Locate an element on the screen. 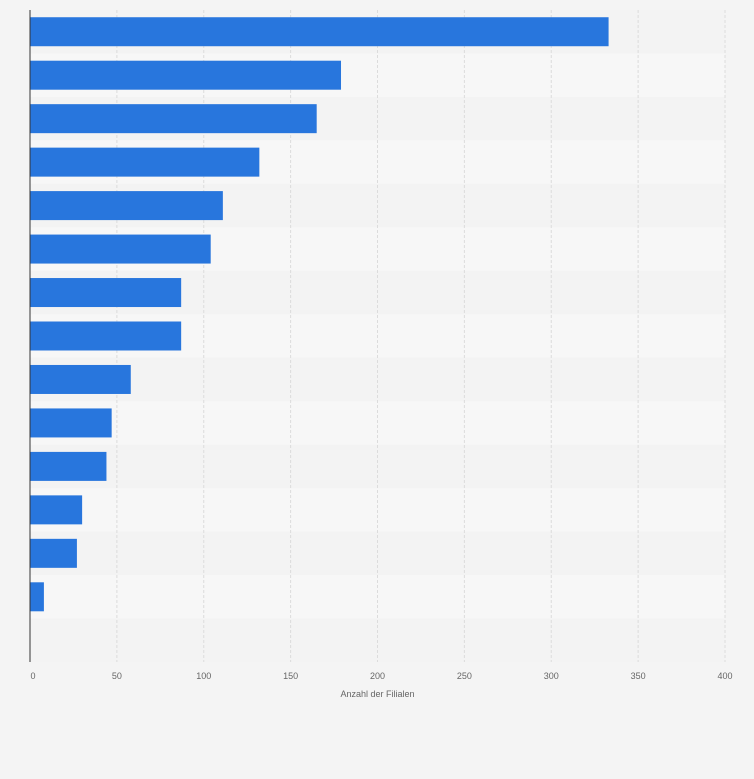 The image size is (754, 779). x-tick-label: 0 is located at coordinates (32, 676).